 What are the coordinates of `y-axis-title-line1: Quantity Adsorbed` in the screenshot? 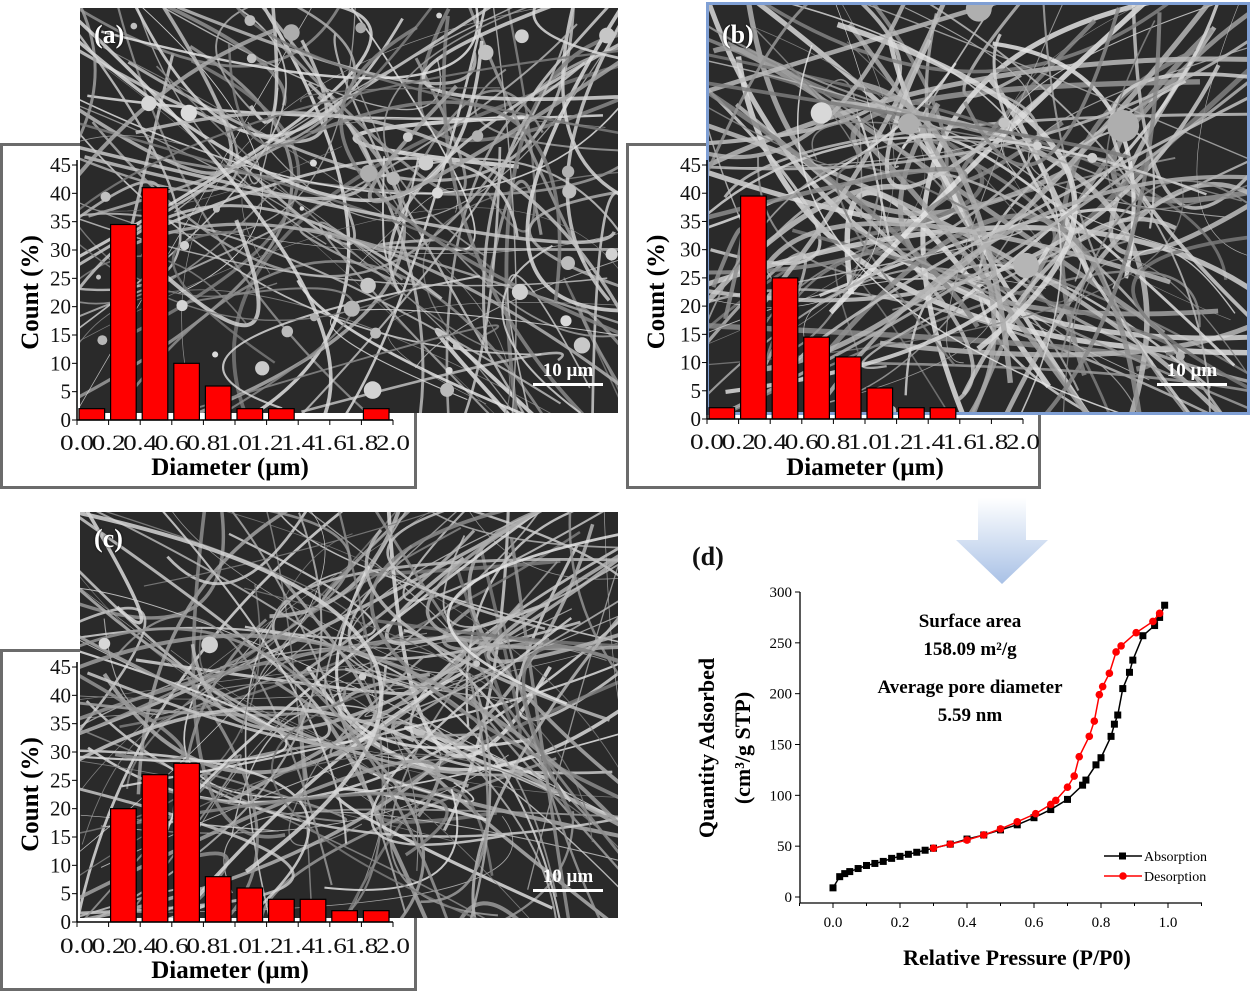 It's located at (706, 748).